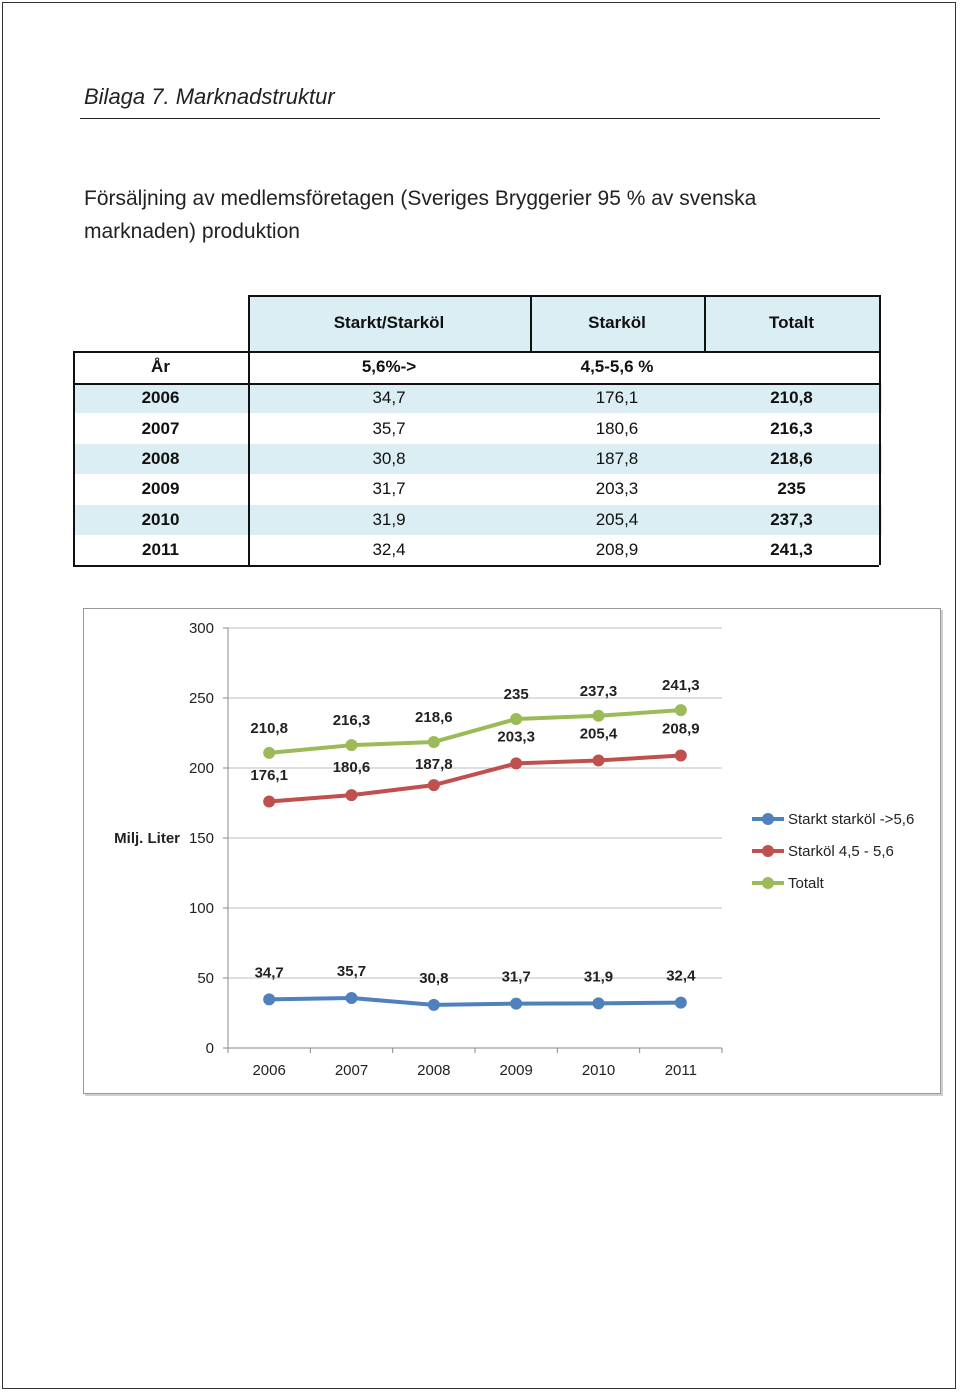 This screenshot has width=960, height=1393. I want to click on table-cell-r2-c2: 187,8, so click(617, 458).